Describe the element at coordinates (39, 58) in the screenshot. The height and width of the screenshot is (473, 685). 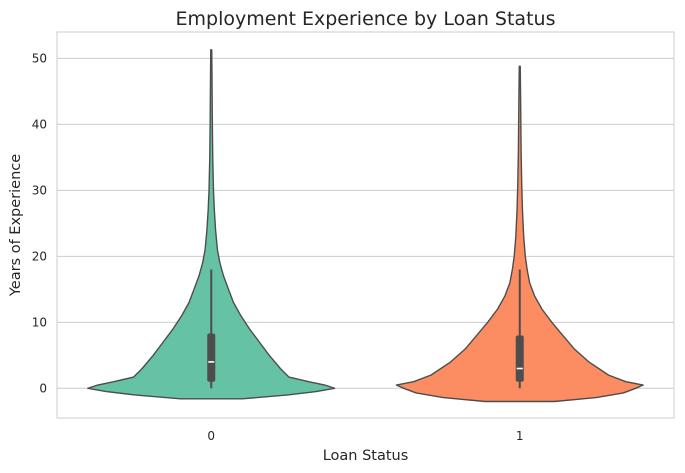
I see `y-tick-label-50: 50` at that location.